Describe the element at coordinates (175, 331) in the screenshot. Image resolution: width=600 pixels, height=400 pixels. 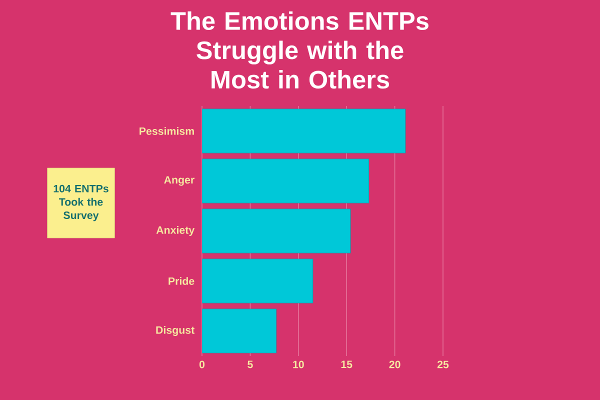
I see `y-tick-label: Disgust` at that location.